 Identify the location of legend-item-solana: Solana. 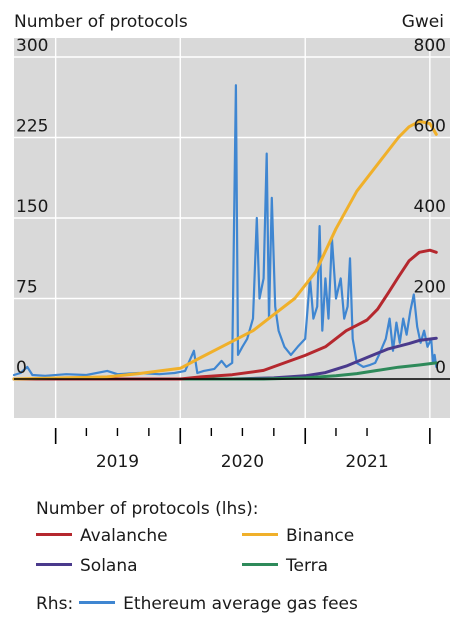
(87, 566).